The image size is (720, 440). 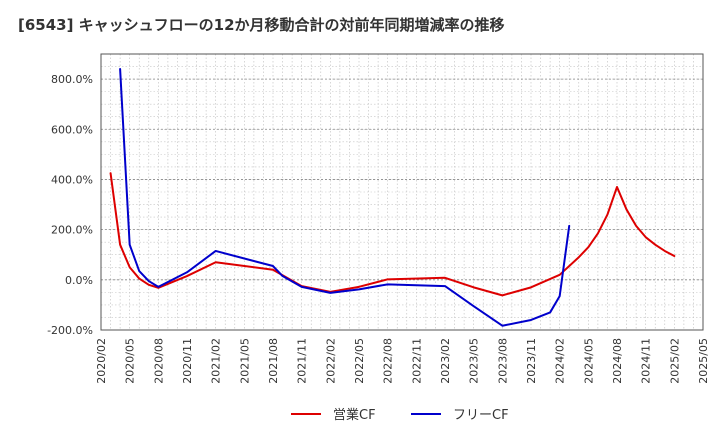 What do you see at coordinates (588, 361) in the screenshot?
I see `x-tick-label: 2024/05` at bounding box center [588, 361].